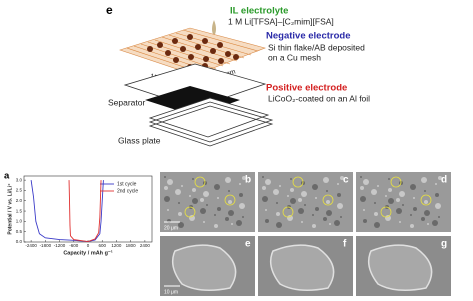 The width and height of the screenshot is (473, 301). Describe the element at coordinates (19, 190) in the screenshot. I see `y-tick-label: 2.5` at that location.